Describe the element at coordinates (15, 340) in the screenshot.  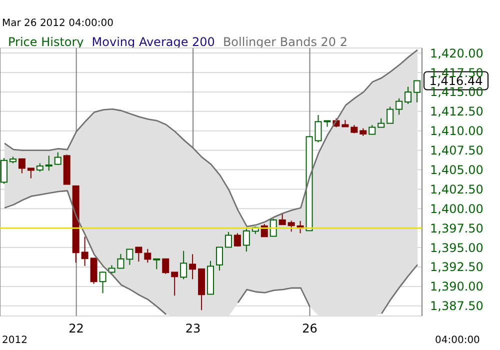
I see `text: 2012` at that location.